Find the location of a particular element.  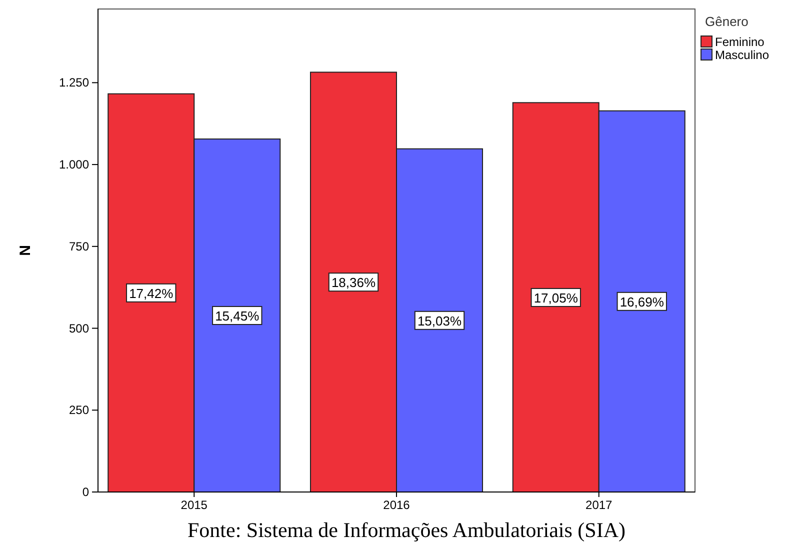

y-axis-title: N is located at coordinates (25, 250).